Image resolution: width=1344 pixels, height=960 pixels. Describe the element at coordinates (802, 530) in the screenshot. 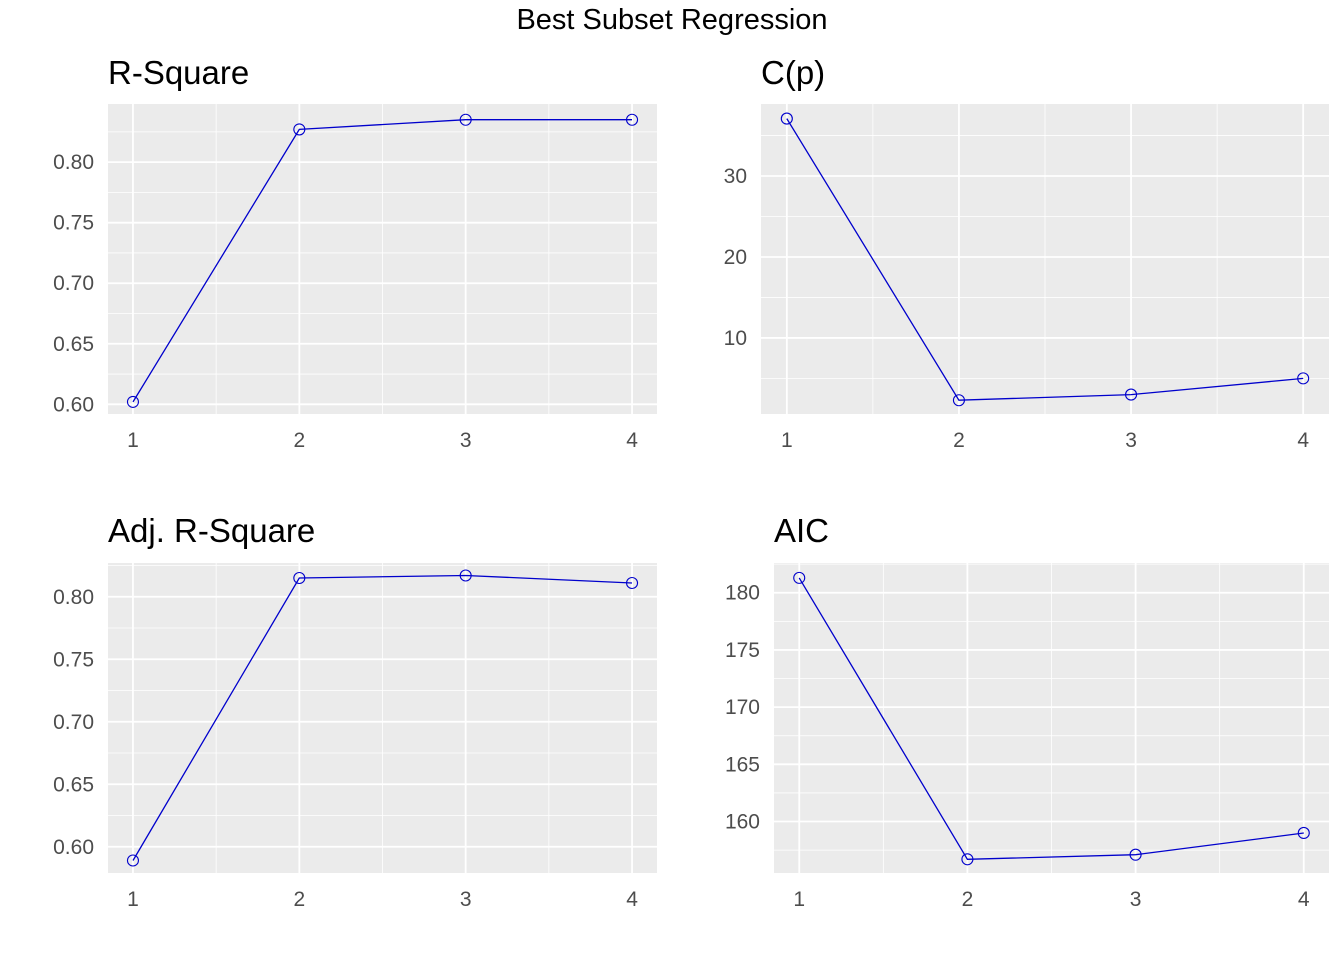

I see `panel-title: AIC` at that location.